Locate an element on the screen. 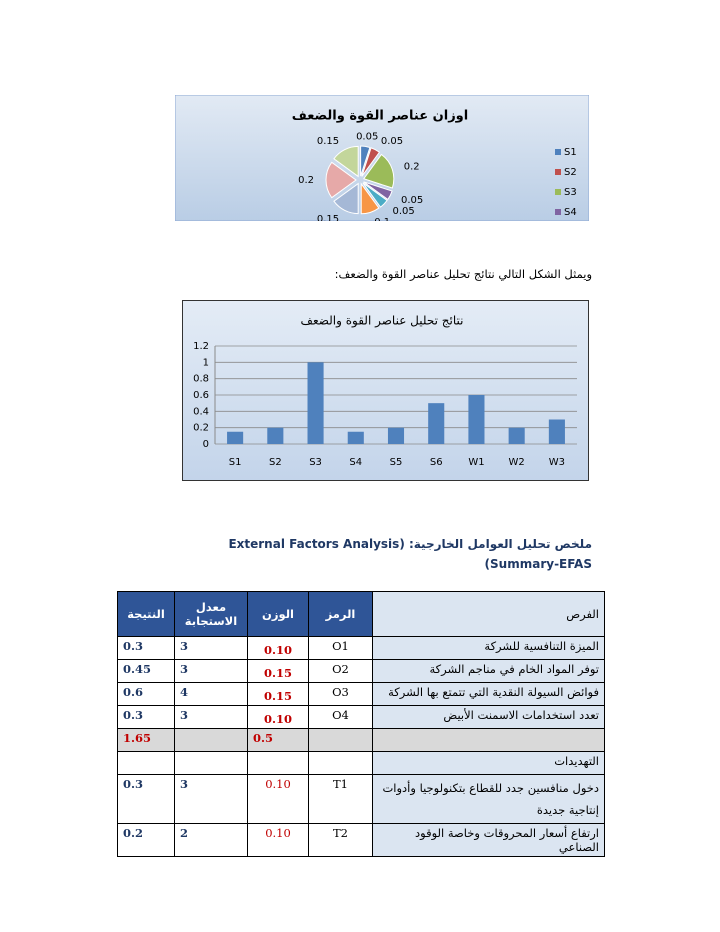  total-result: 1.65 is located at coordinates (146, 740).